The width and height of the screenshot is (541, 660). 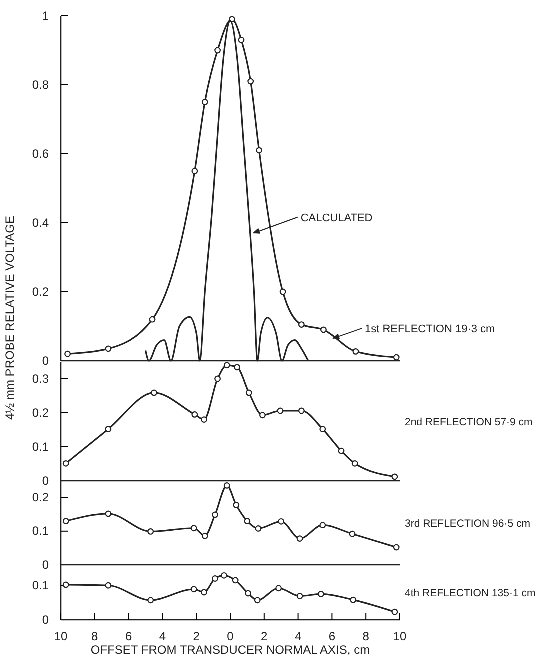 What do you see at coordinates (230, 650) in the screenshot?
I see `x-axis-title: OFFSET FROM TRANSDUCER NORMAL AXIS, cm` at bounding box center [230, 650].